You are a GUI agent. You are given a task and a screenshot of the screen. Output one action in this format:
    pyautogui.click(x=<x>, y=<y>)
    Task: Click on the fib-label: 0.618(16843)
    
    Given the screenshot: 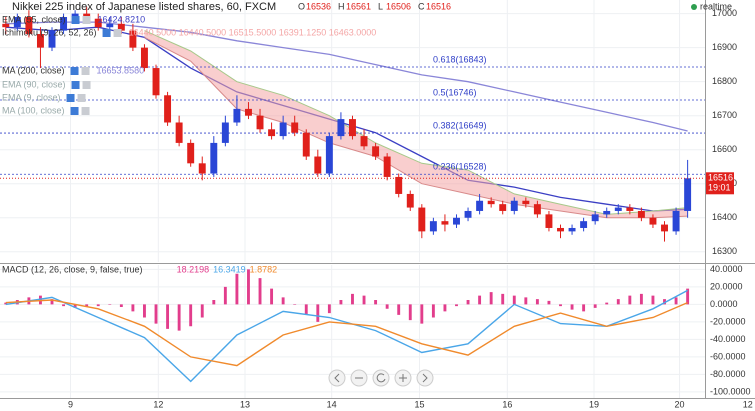 What is the action you would take?
    pyautogui.click(x=460, y=59)
    